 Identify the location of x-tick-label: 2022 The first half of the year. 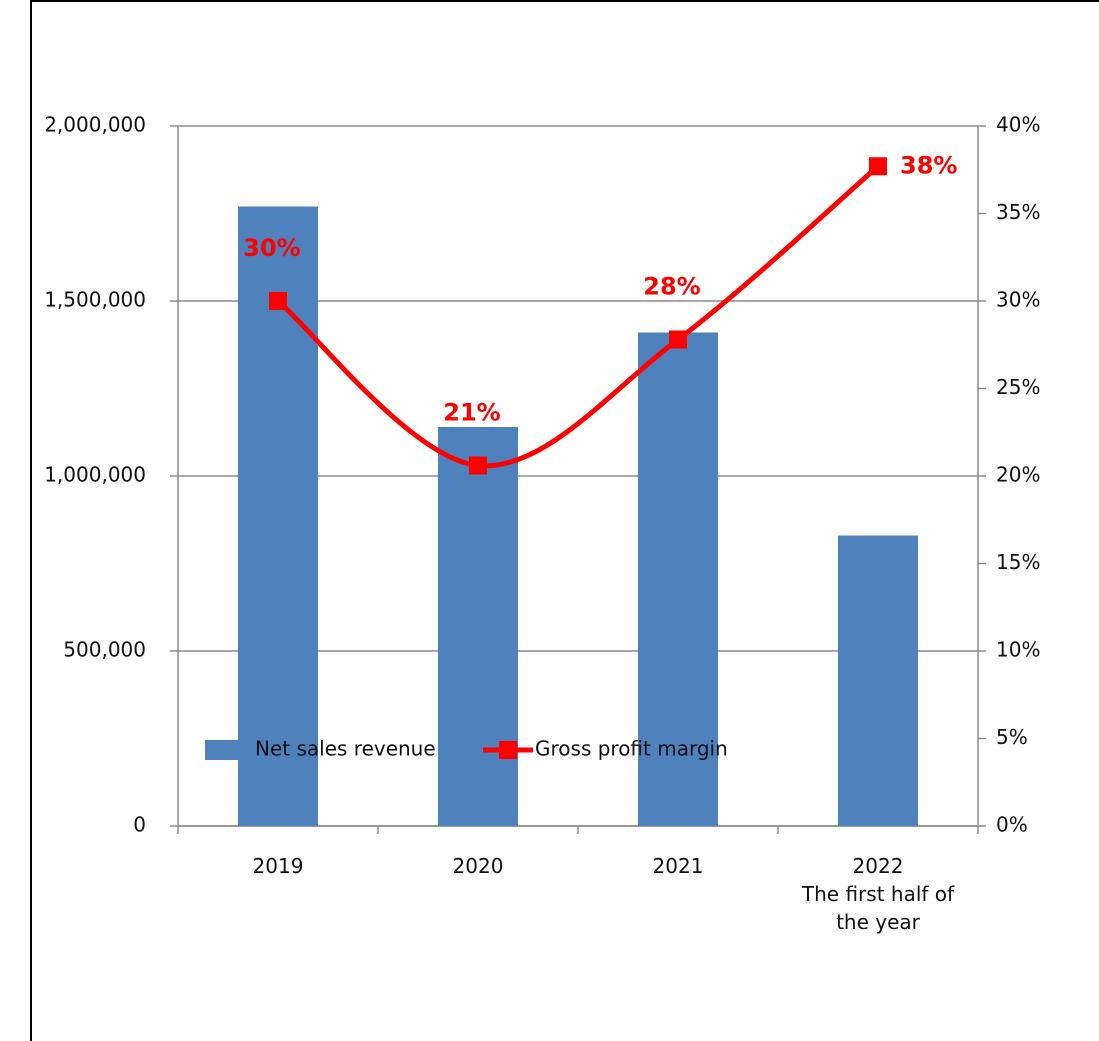
(878, 894).